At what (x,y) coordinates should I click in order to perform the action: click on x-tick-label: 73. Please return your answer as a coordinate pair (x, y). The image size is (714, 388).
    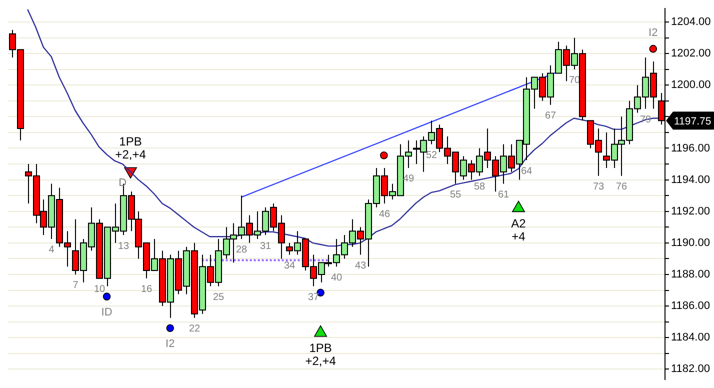
    Looking at the image, I should click on (598, 187).